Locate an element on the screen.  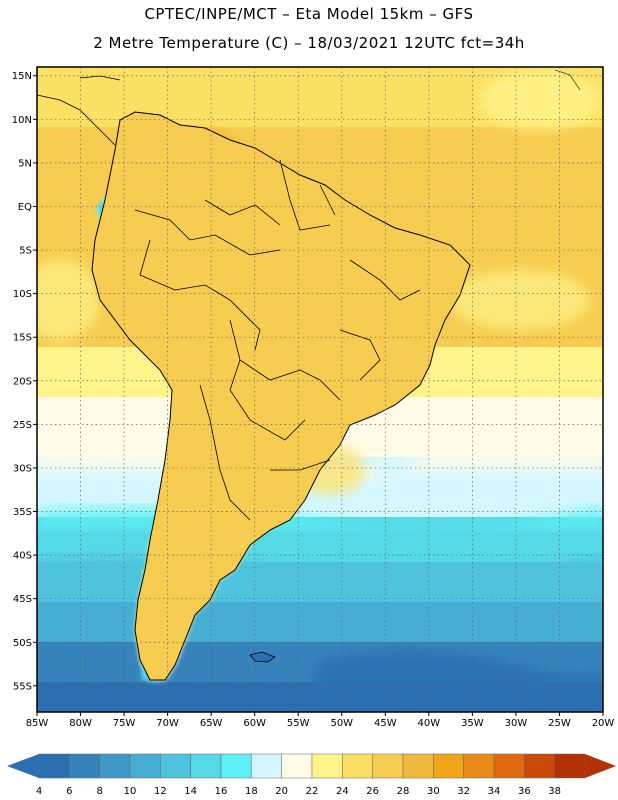
lon-label: 45W is located at coordinates (385, 723).